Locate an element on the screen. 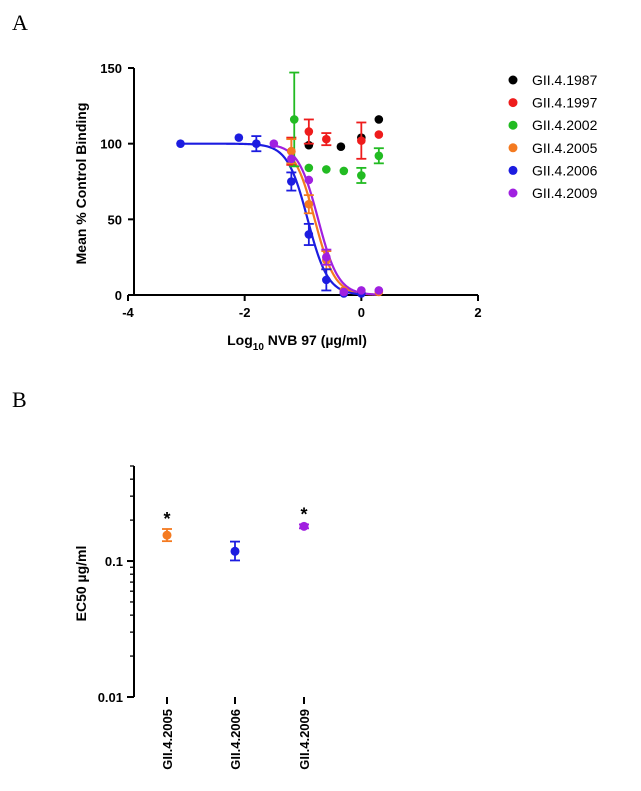 The width and height of the screenshot is (641, 791). x-tick-label: 0 is located at coordinates (361, 312).